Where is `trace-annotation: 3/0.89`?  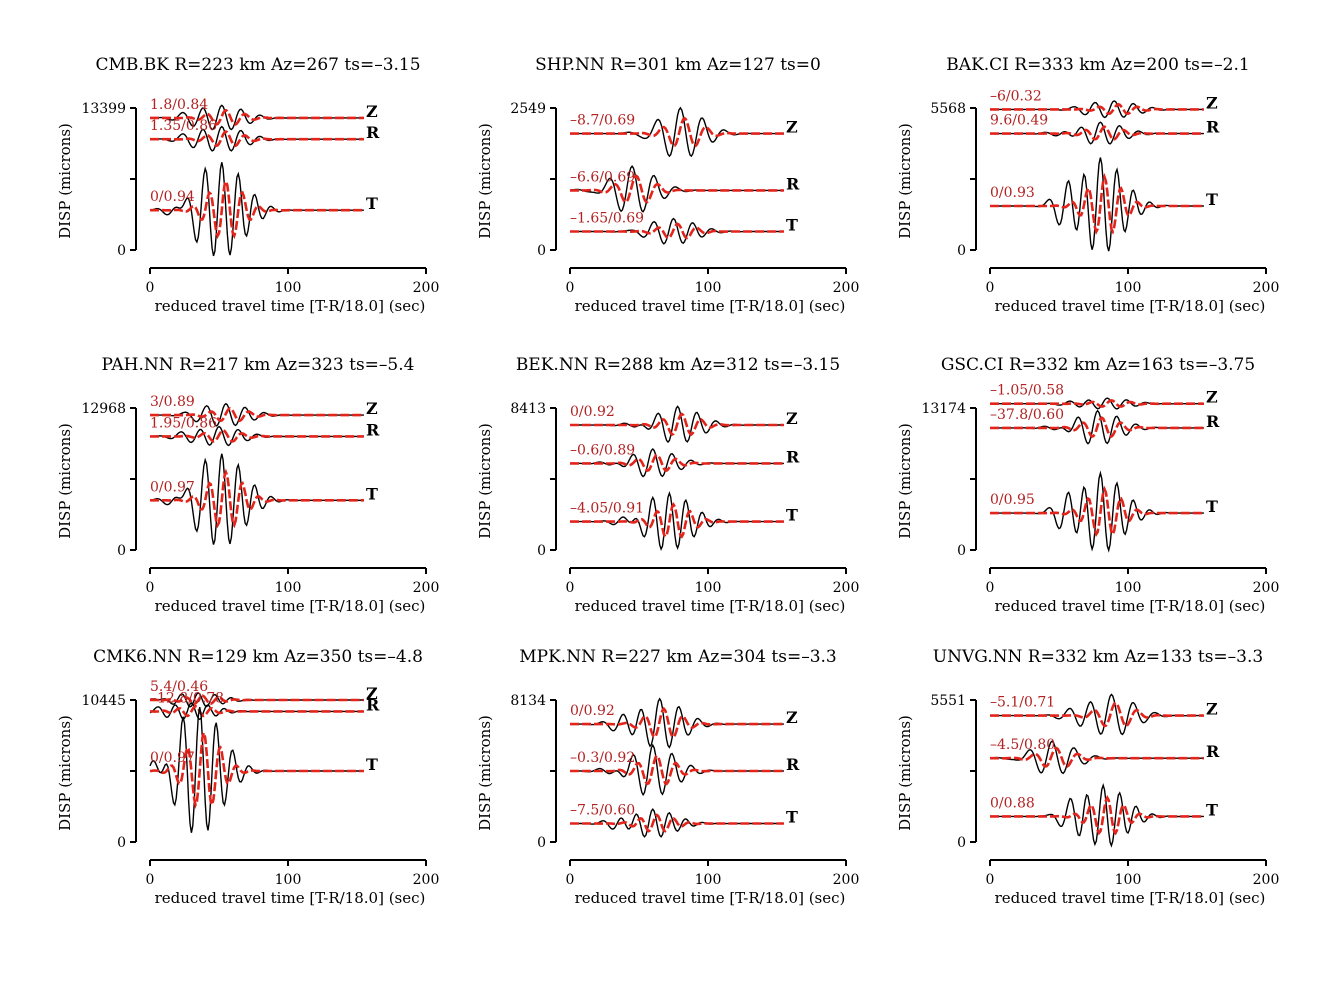 trace-annotation: 3/0.89 is located at coordinates (172, 402).